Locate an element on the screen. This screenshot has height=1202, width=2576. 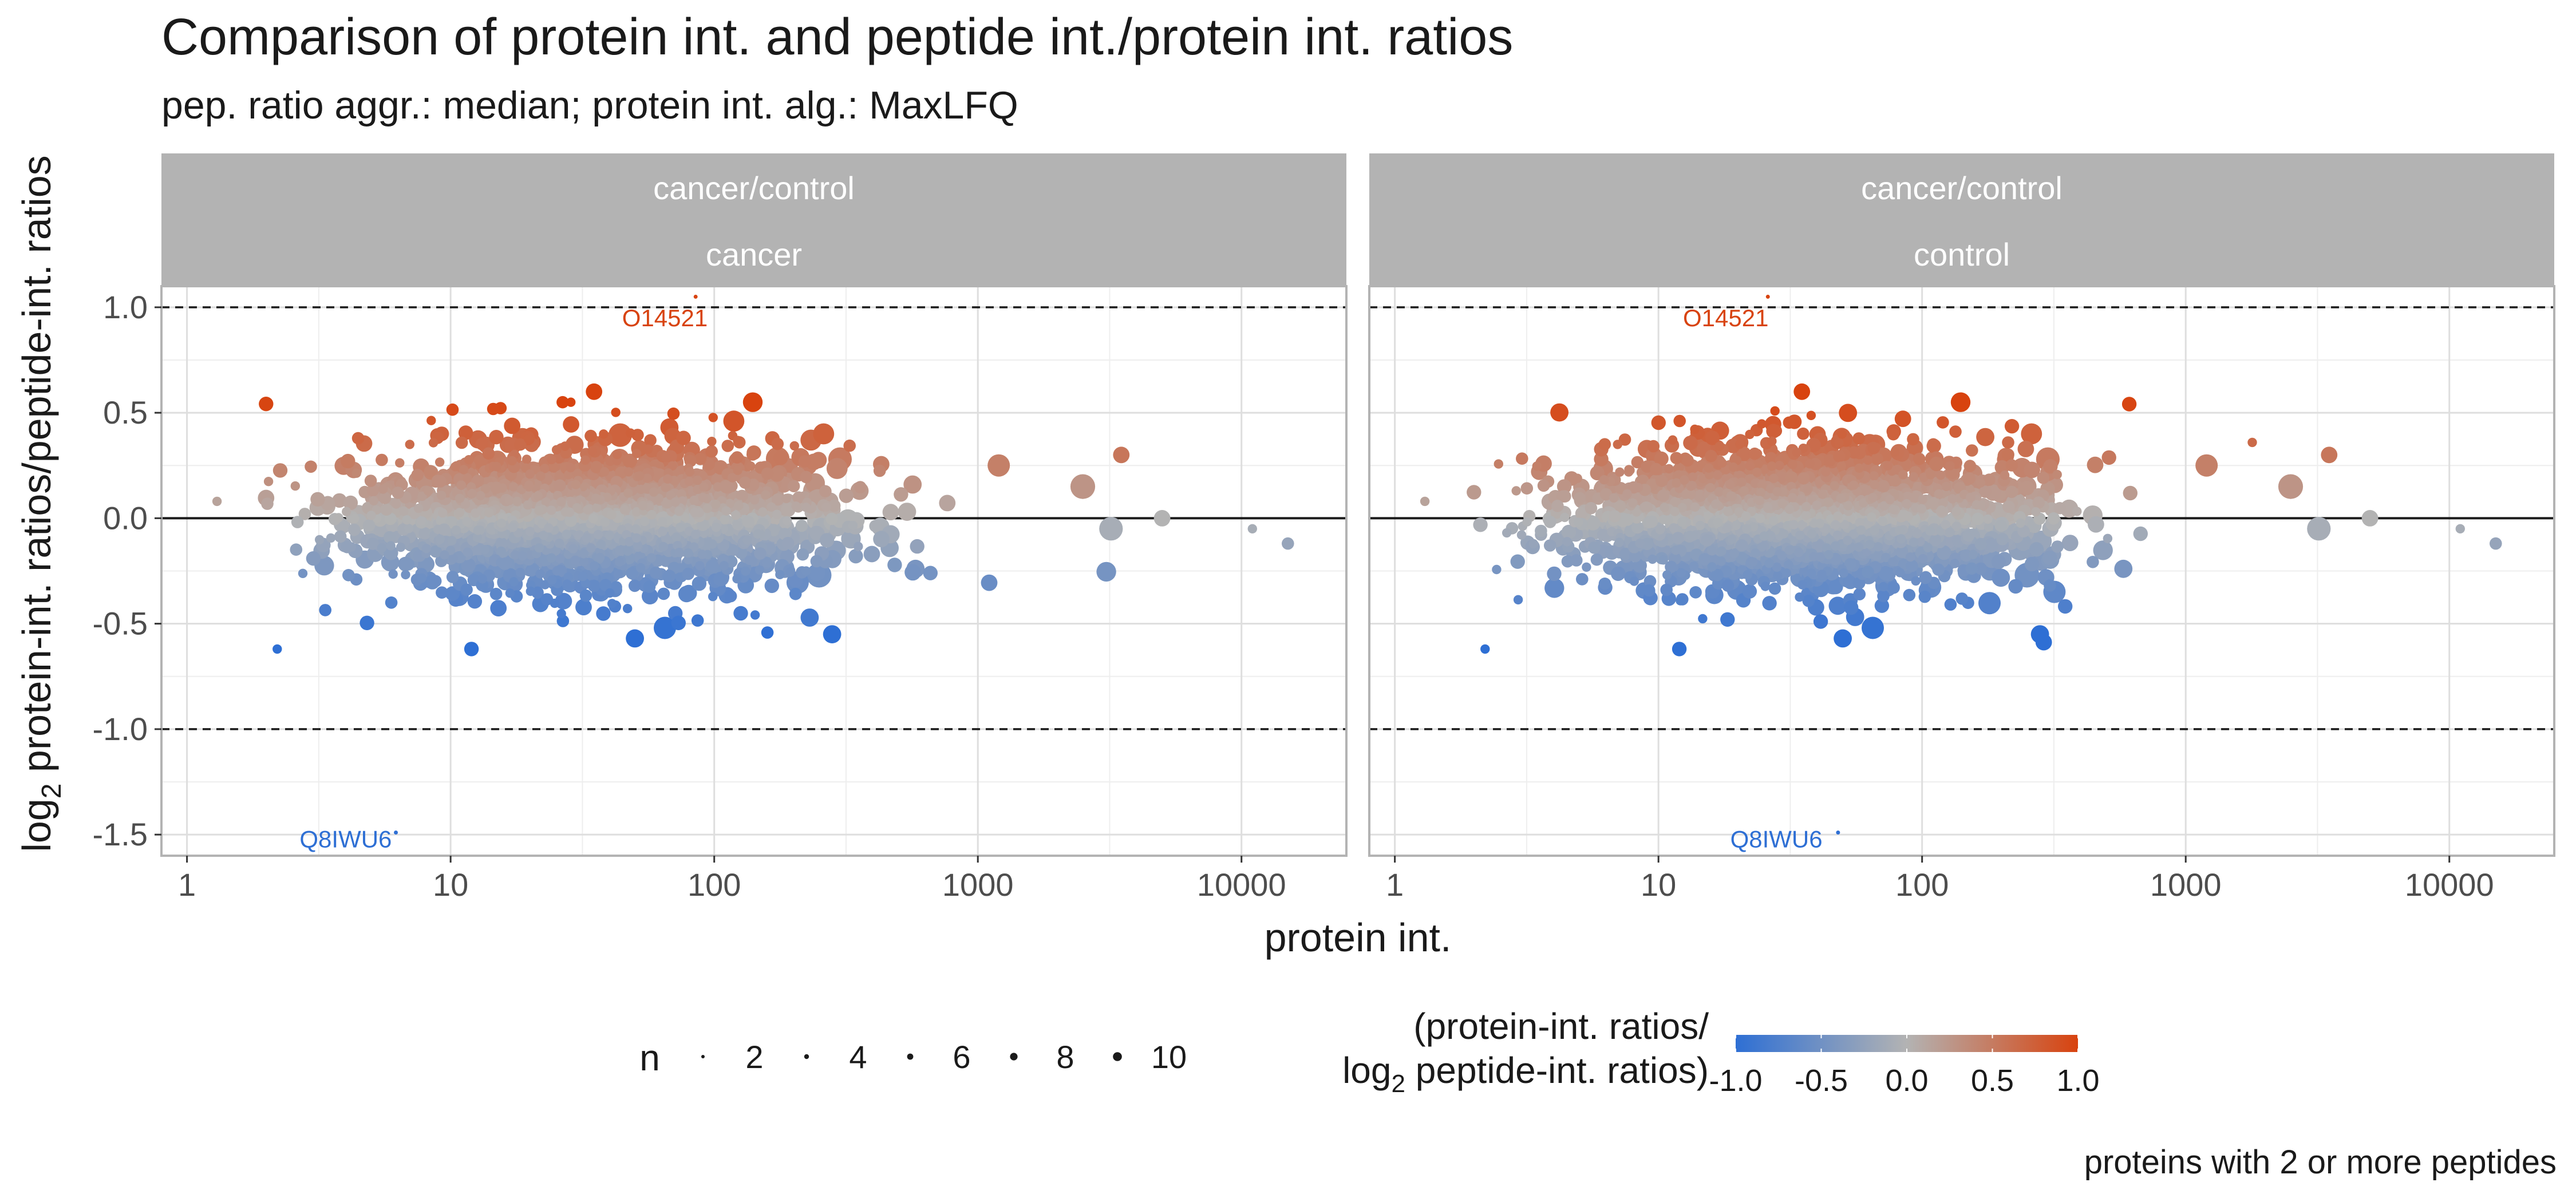
y-tick-label: 1.0 is located at coordinates (125, 307).